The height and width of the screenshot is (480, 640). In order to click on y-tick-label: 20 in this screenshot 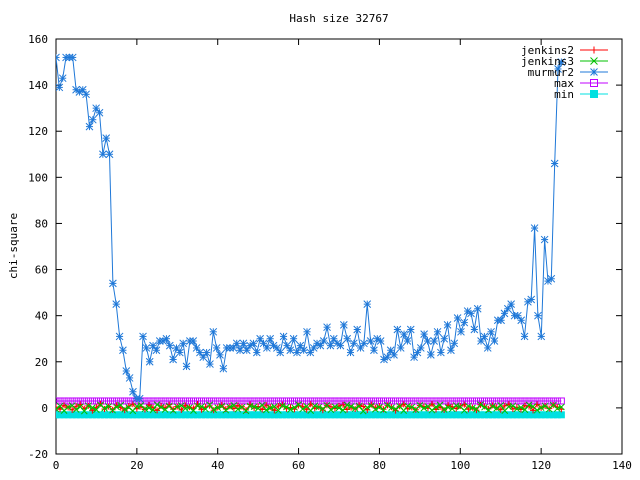, I will do `click(41, 362)`.